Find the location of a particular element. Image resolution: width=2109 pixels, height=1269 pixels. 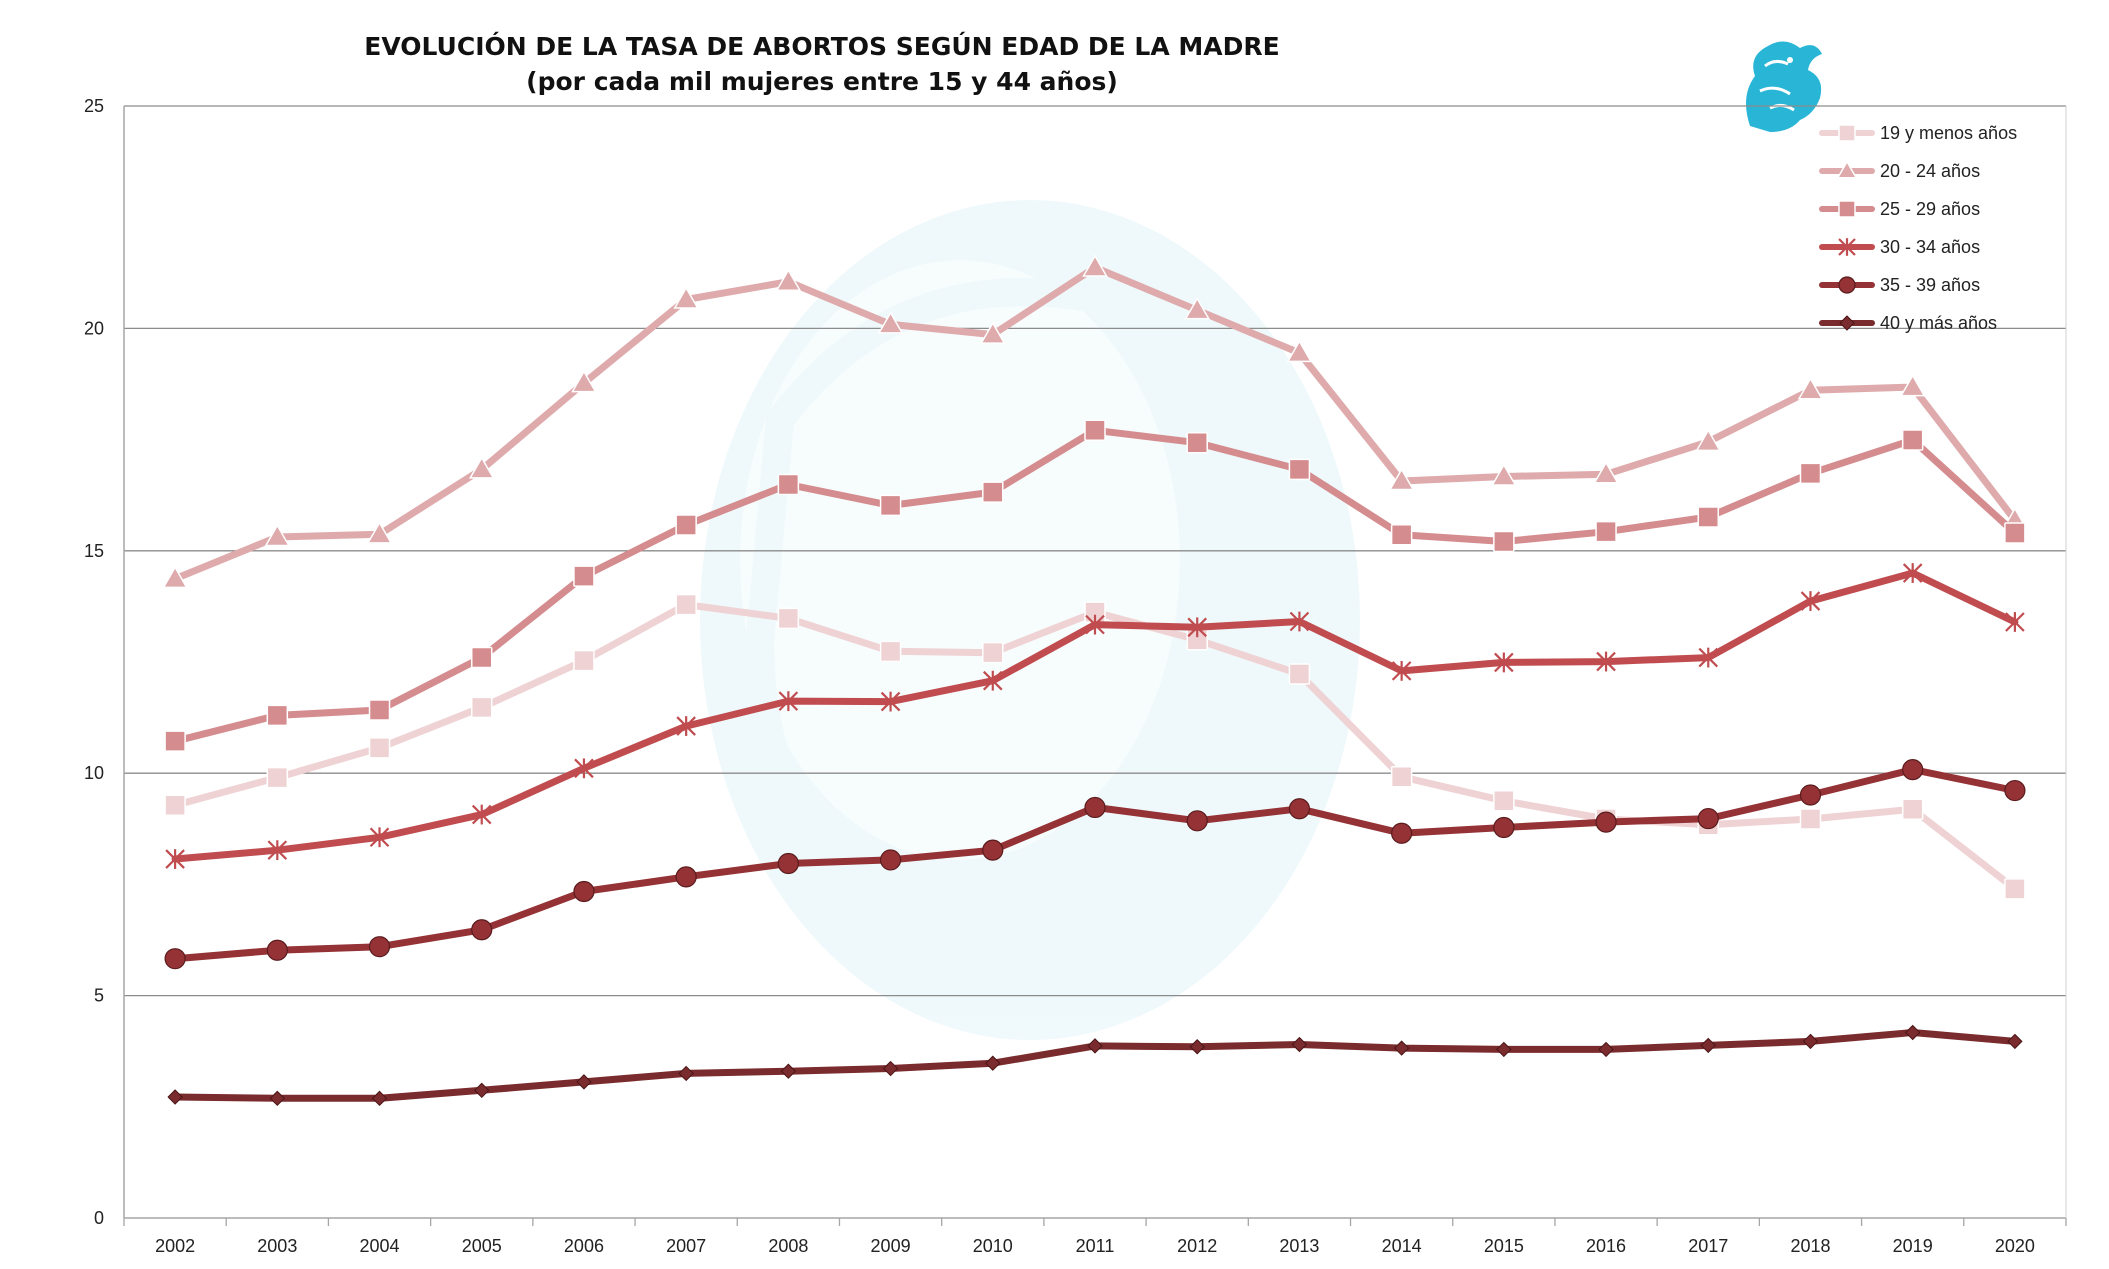

x-tick-label: 2013 is located at coordinates (1299, 1246).